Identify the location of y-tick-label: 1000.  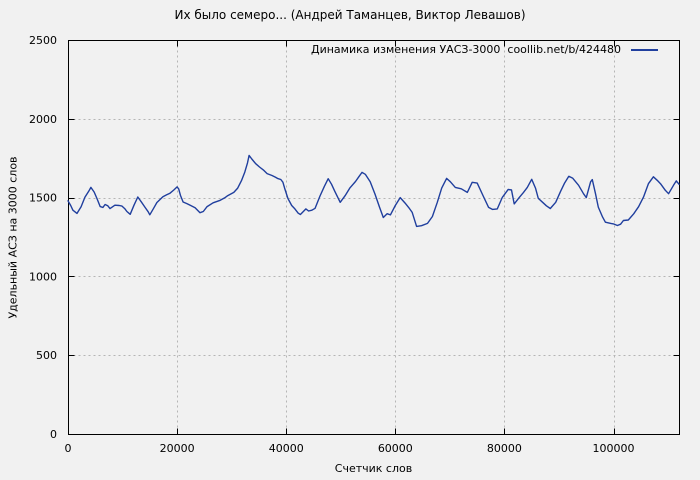
(43, 276).